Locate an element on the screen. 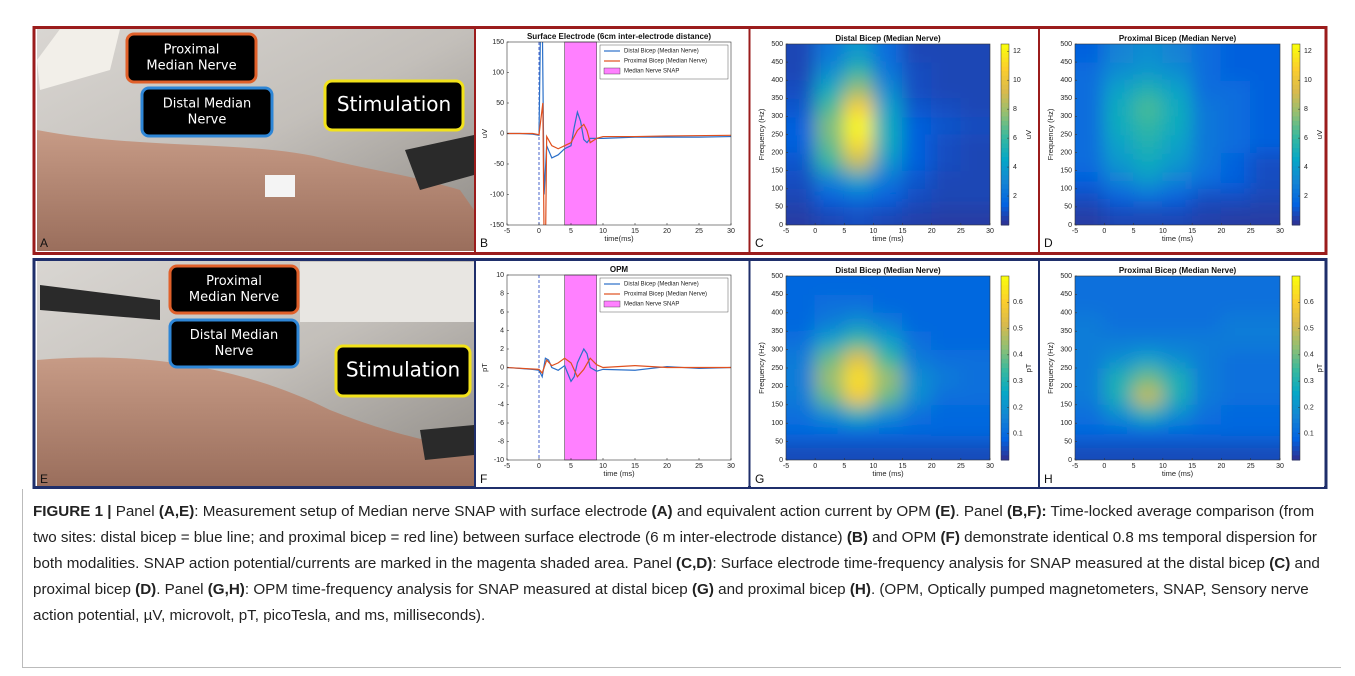 Image resolution: width=1355 pixels, height=676 pixels. panel-letter: B is located at coordinates (484, 243).